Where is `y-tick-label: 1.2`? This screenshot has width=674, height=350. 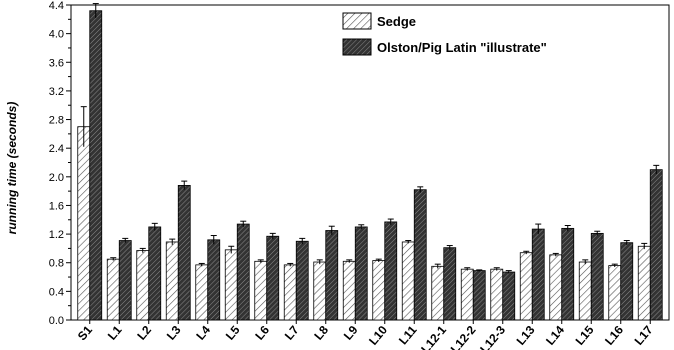 y-tick-label: 1.2 is located at coordinates (56, 235).